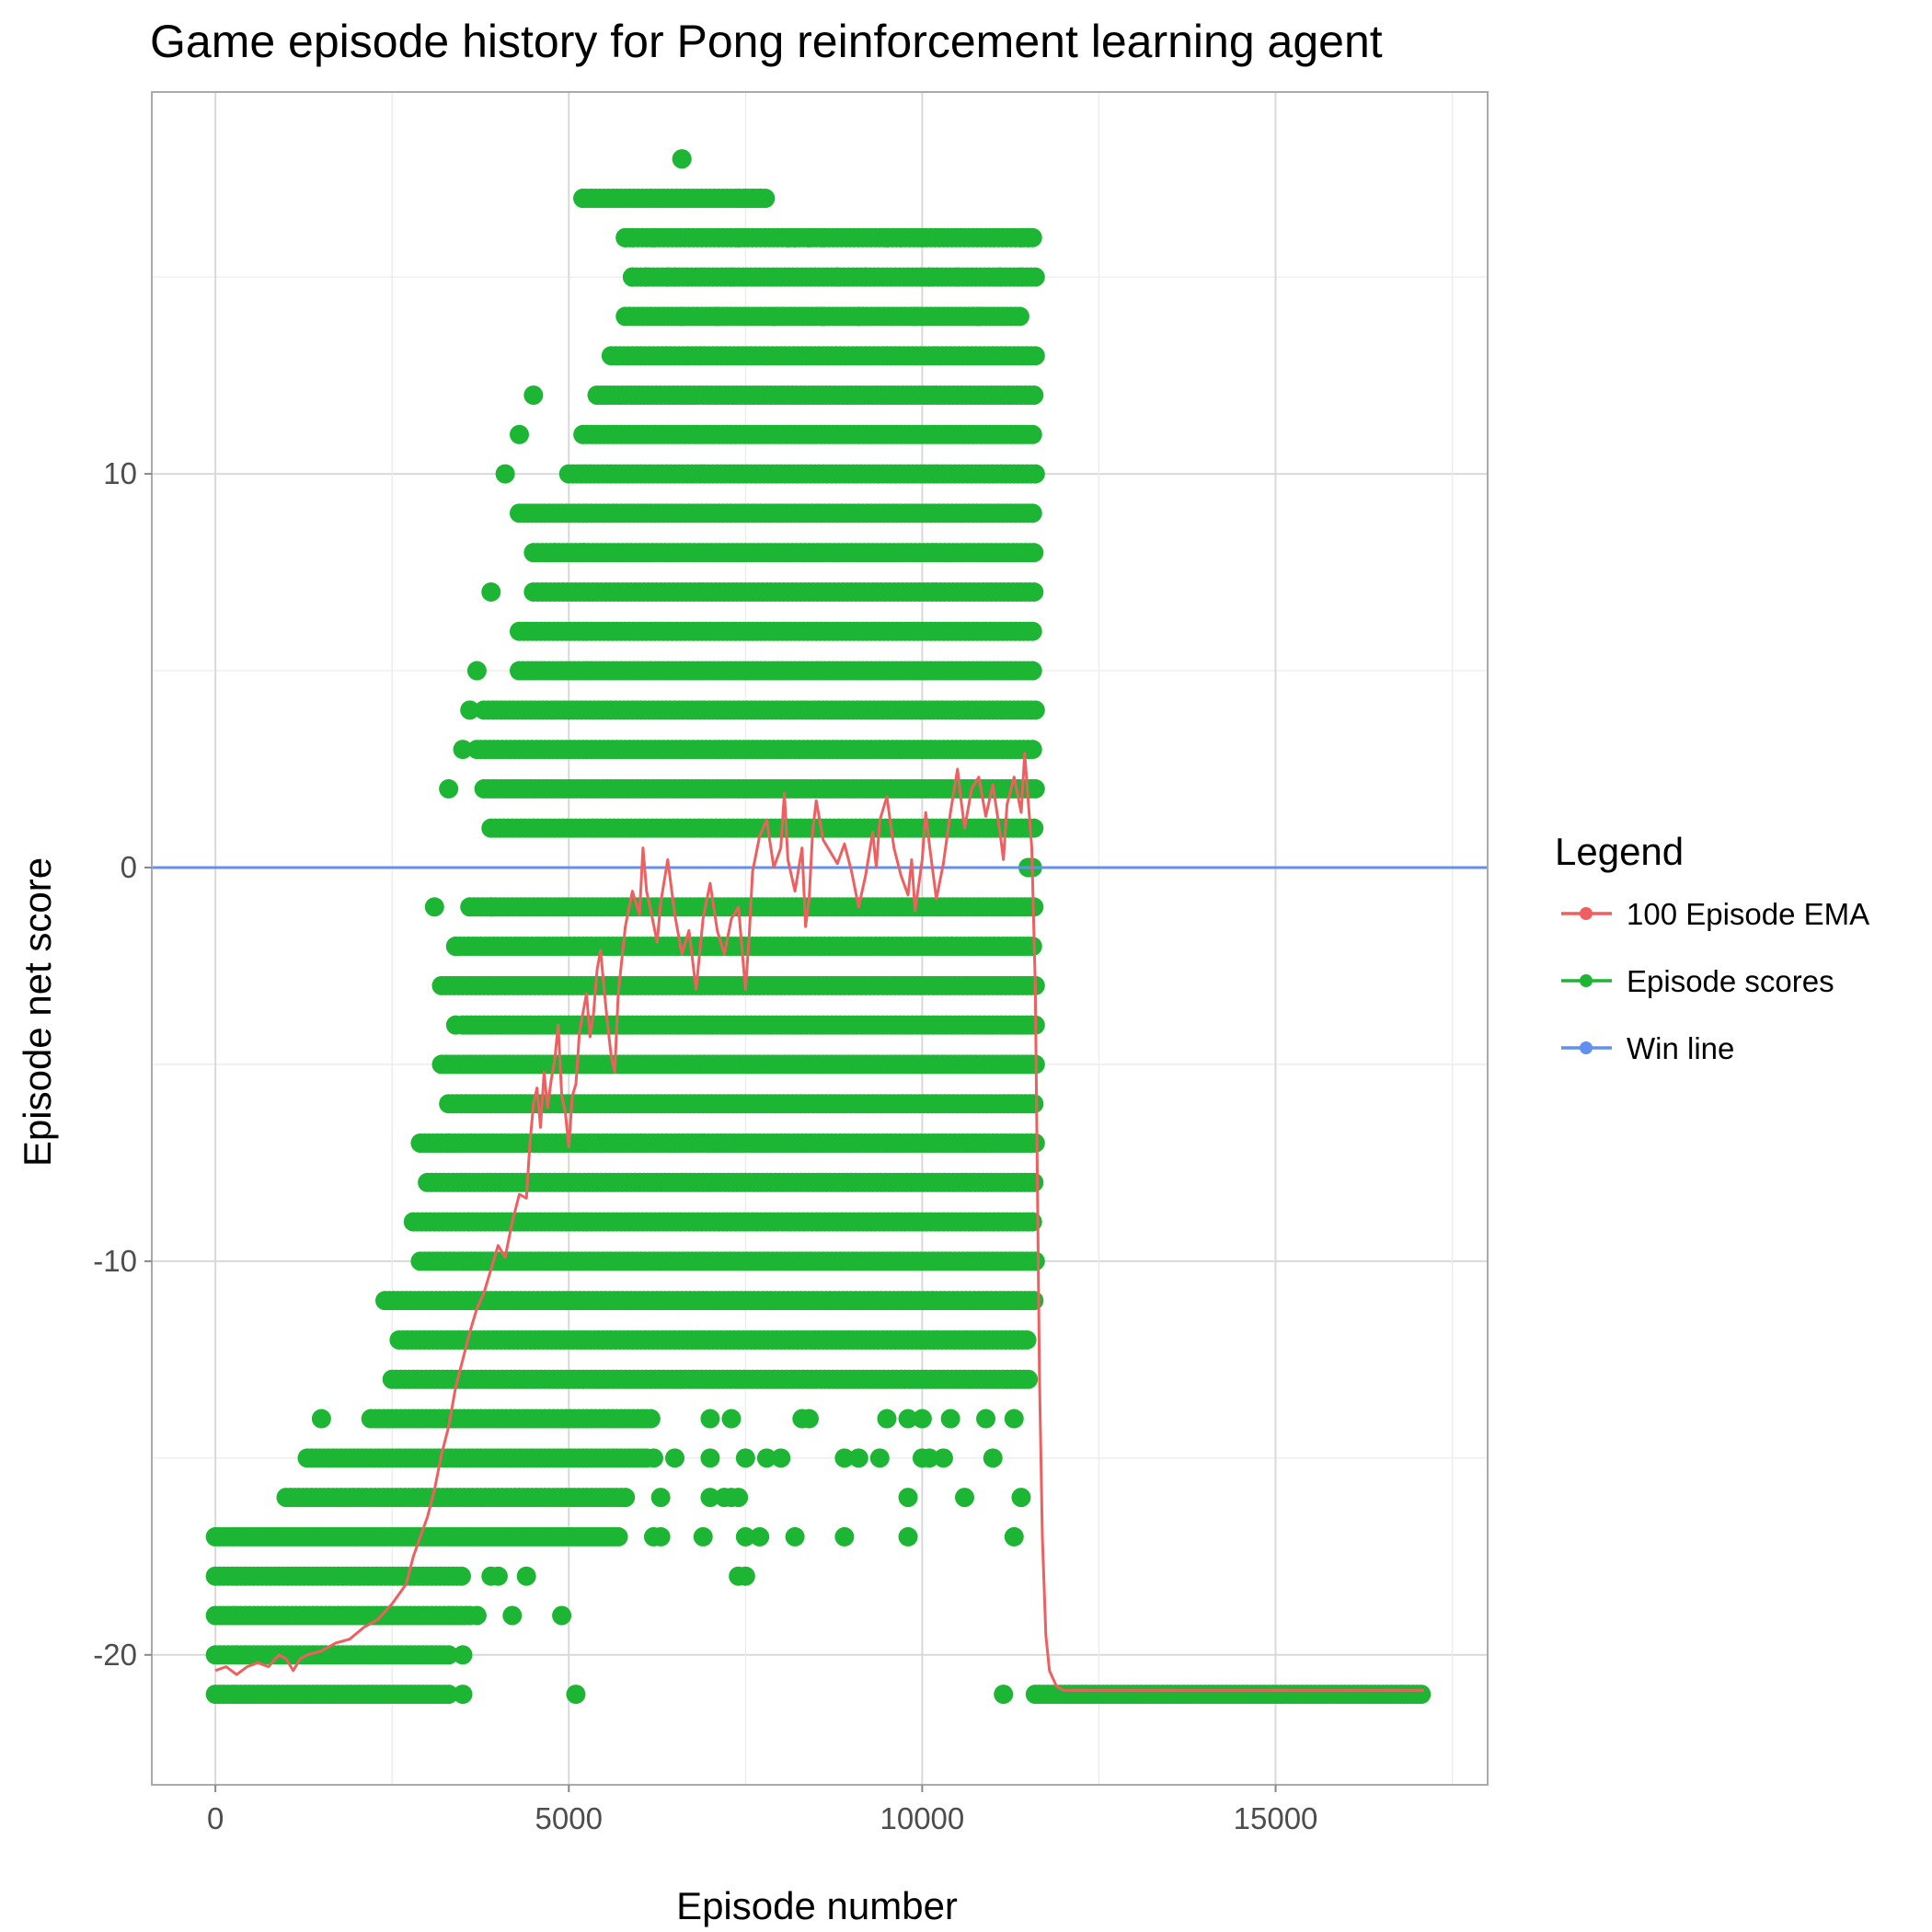 The image size is (1932, 1932). I want to click on y-tick-label: 0, so click(129, 867).